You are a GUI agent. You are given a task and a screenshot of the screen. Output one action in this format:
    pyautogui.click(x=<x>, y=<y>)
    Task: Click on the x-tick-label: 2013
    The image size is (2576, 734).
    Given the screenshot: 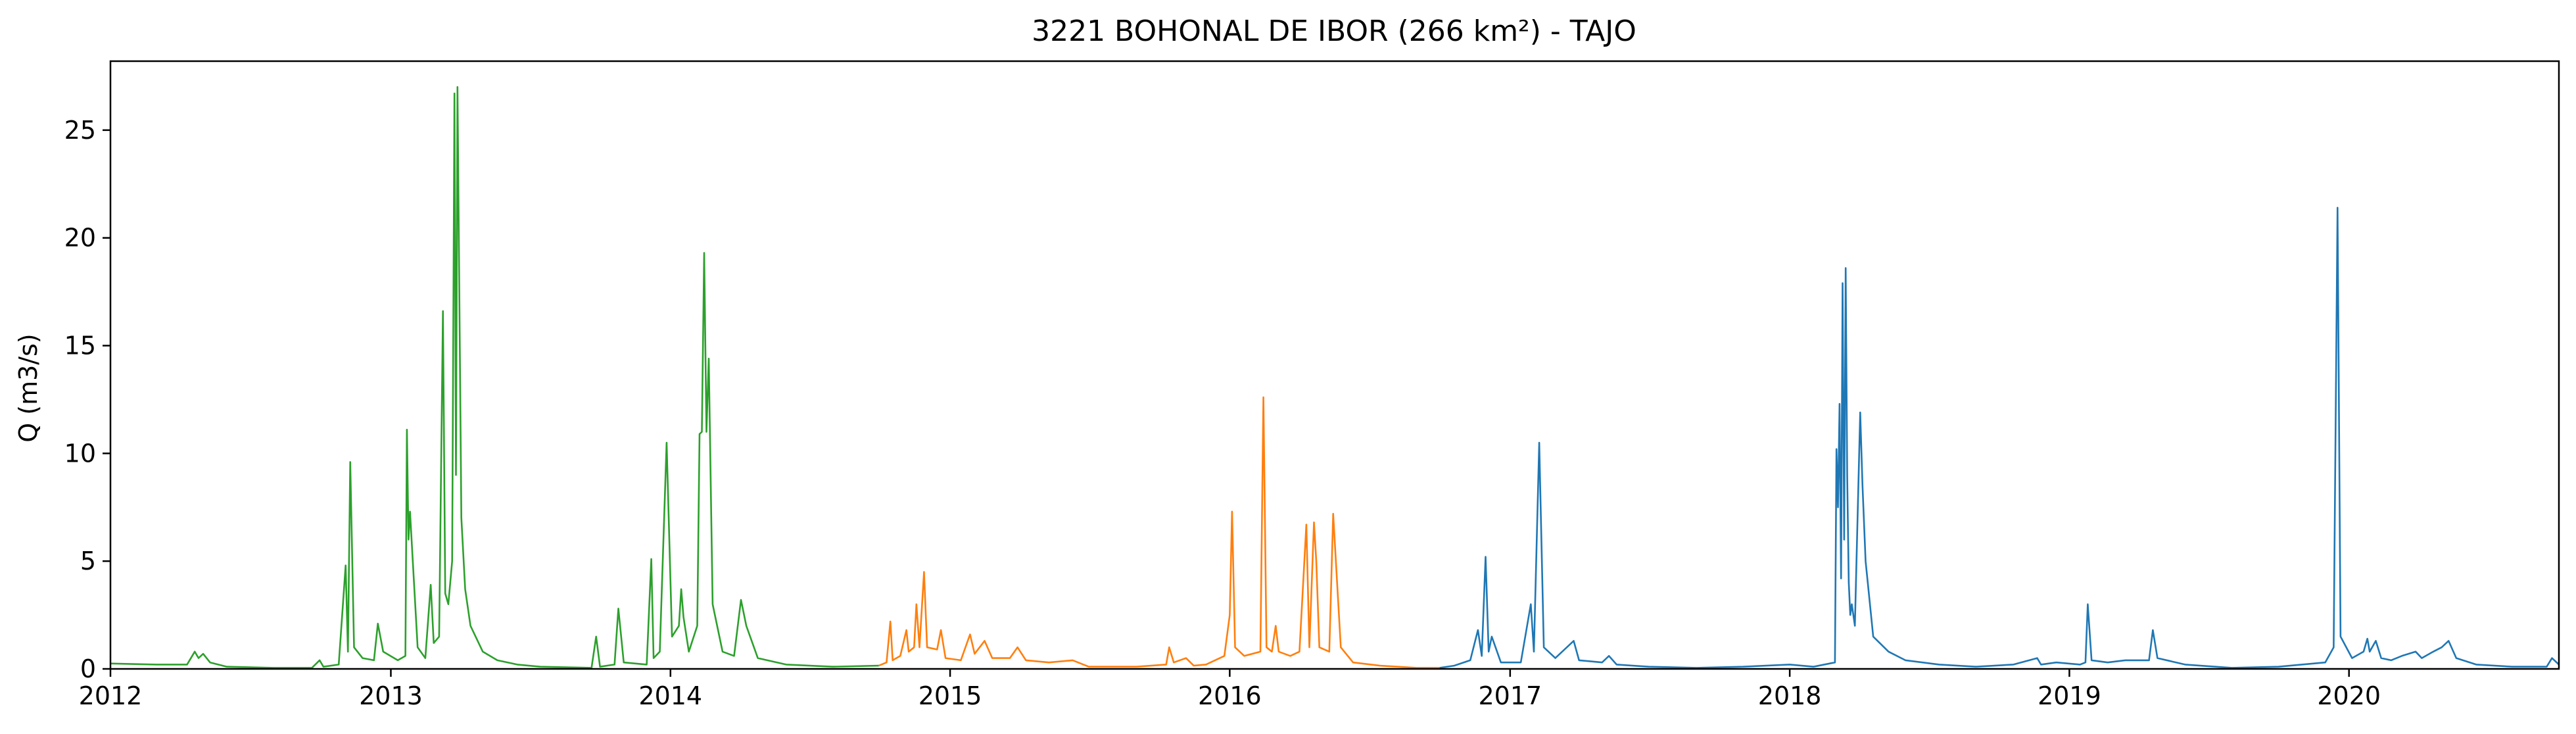 What is the action you would take?
    pyautogui.click(x=391, y=695)
    